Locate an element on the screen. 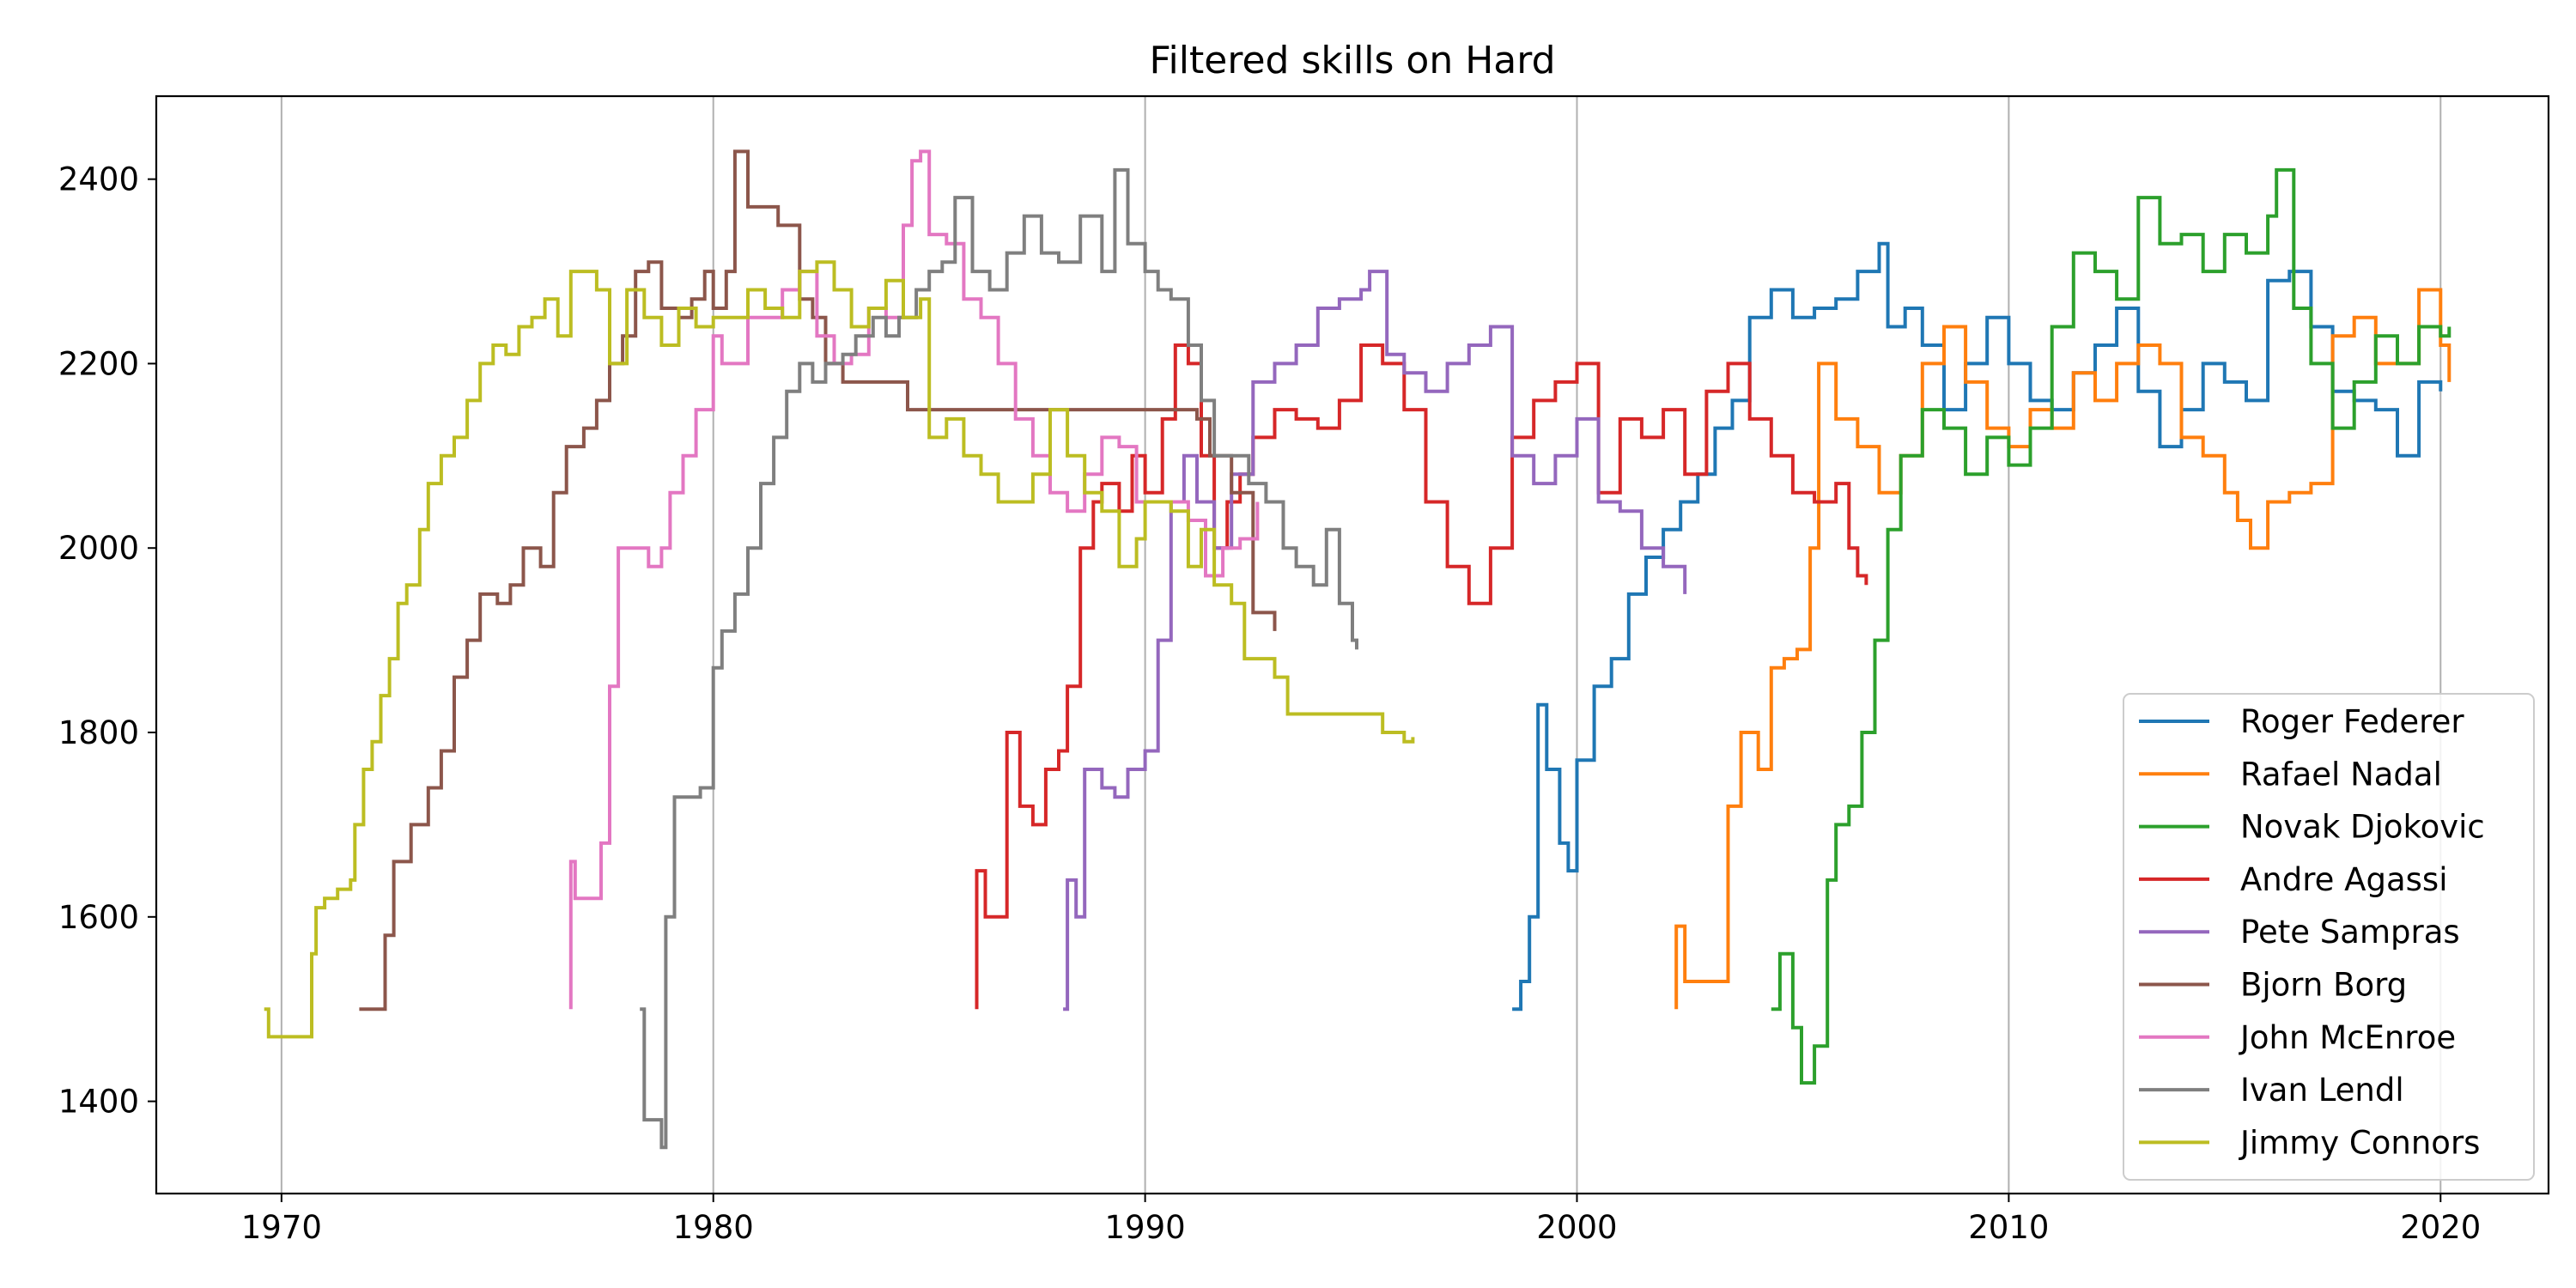 The width and height of the screenshot is (2576, 1288). y-tick-label: 1600 is located at coordinates (98, 918).